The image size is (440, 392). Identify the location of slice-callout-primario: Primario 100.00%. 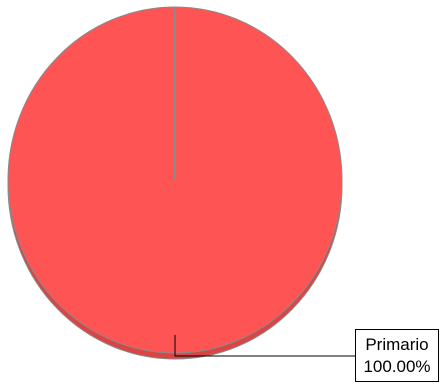
(397, 355).